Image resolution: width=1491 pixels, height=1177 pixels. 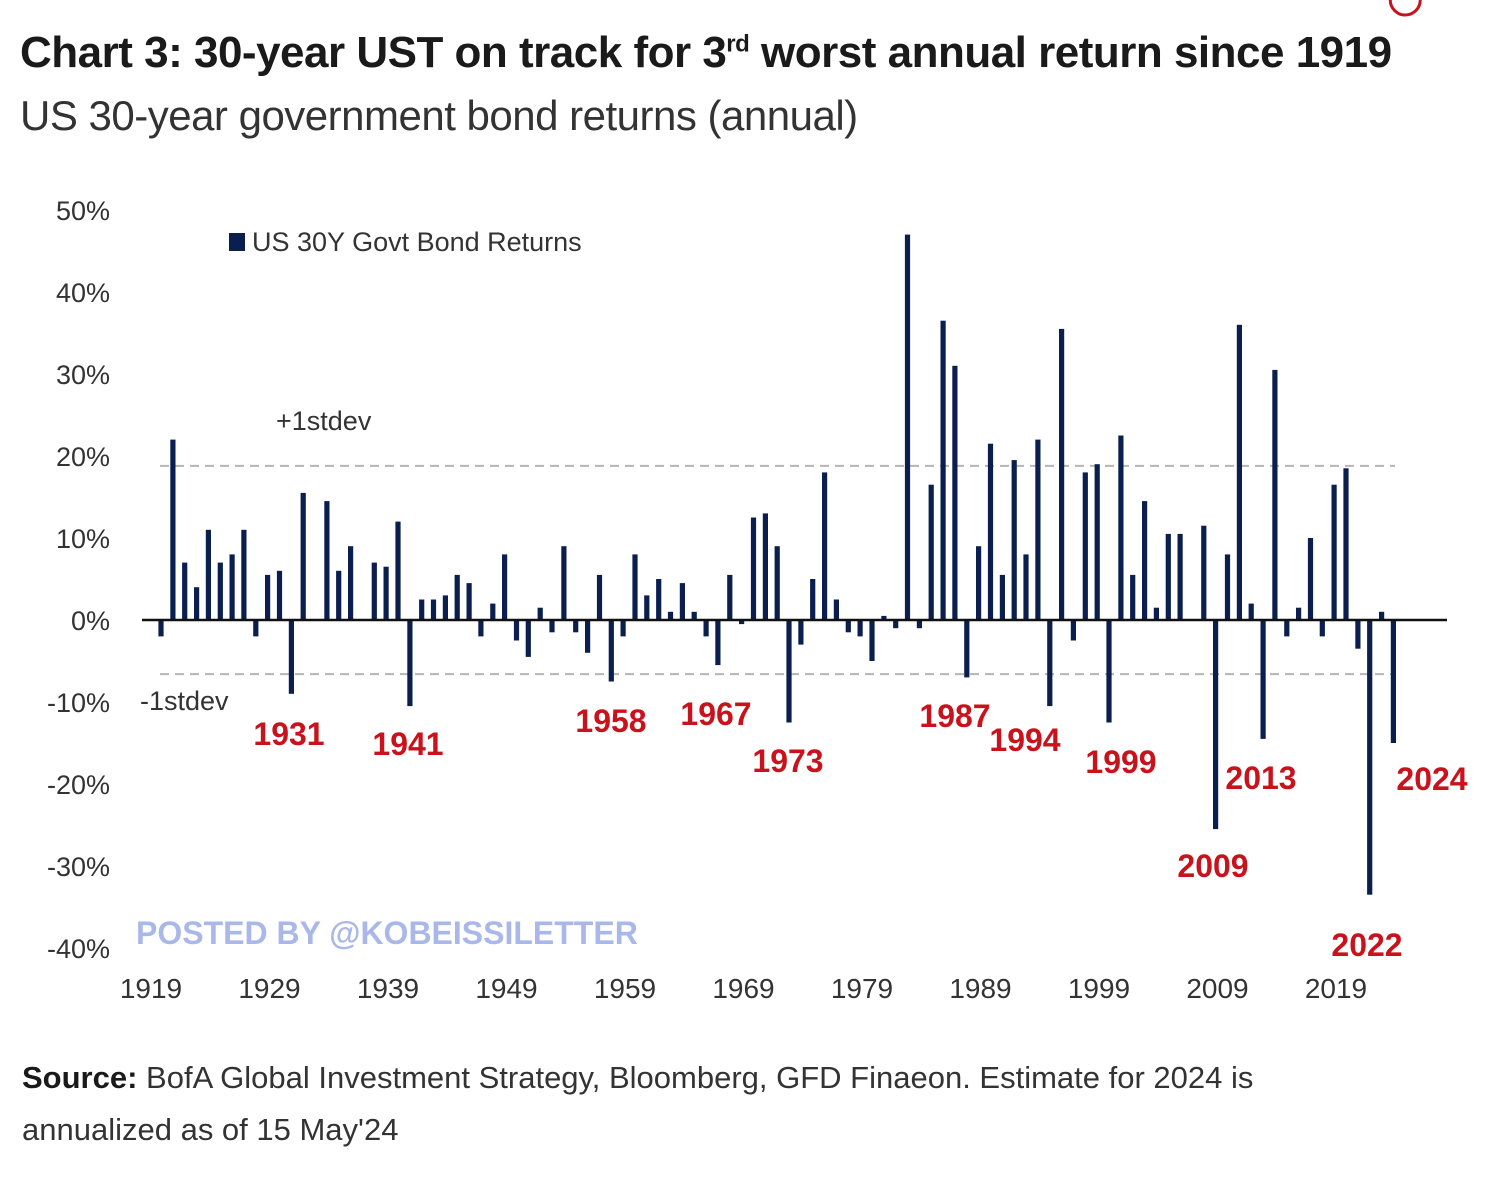 What do you see at coordinates (481, 628) in the screenshot?
I see `bar-1946` at bounding box center [481, 628].